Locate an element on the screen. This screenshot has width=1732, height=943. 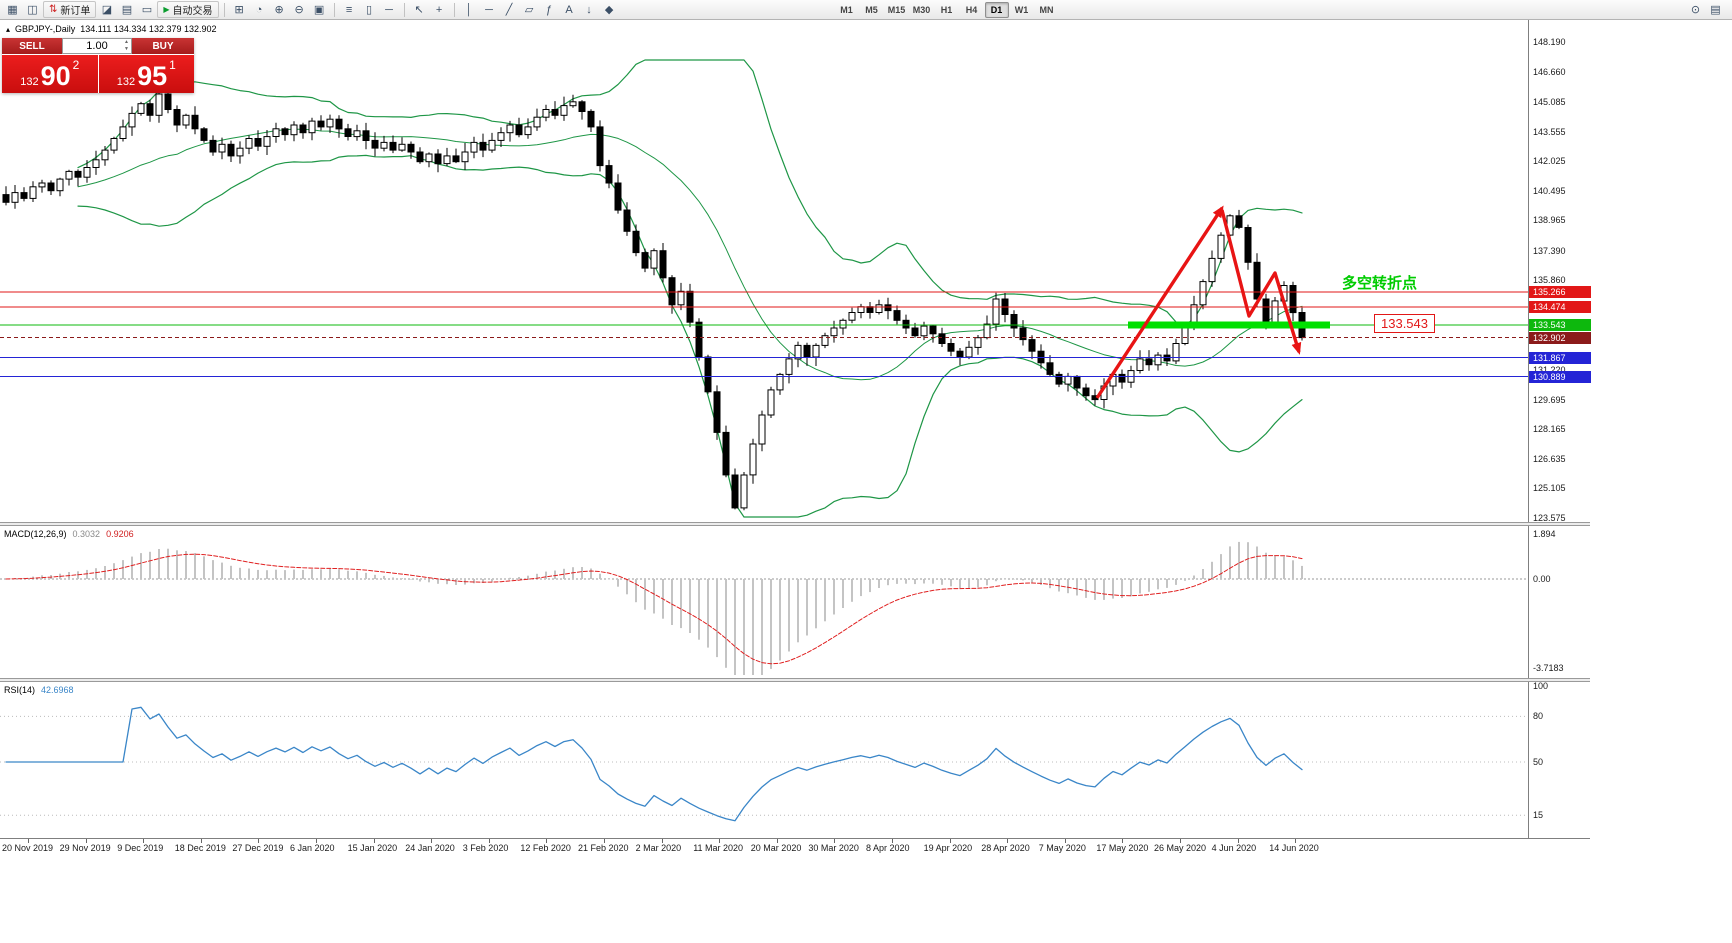
support-price-tag: 133.543 is located at coordinates (1404, 323).